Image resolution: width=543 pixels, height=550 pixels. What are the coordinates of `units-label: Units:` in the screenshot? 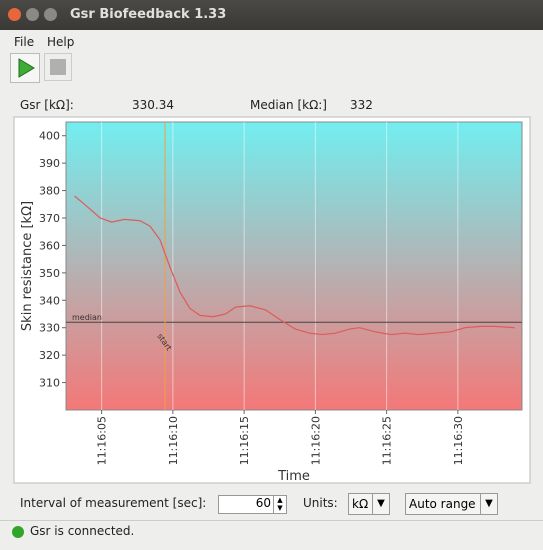 It's located at (320, 503).